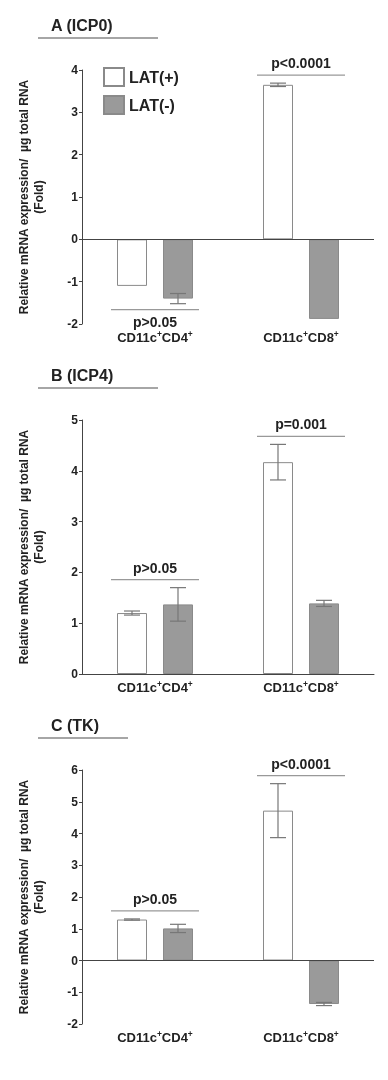 The image size is (388, 1080). Describe the element at coordinates (82, 25) in the screenshot. I see `chart-title: A (ICP0)` at that location.